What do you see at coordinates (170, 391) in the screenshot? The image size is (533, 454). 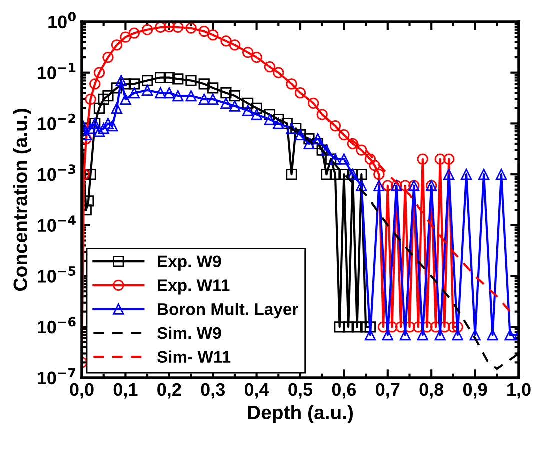 I see `x-tick-label: 0,2` at bounding box center [170, 391].